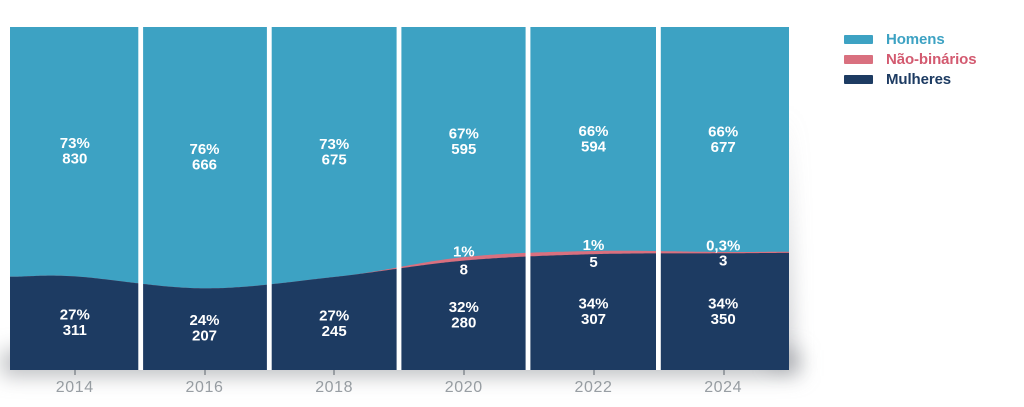  What do you see at coordinates (204, 149) in the screenshot?
I see `svg-text: 76%` at bounding box center [204, 149].